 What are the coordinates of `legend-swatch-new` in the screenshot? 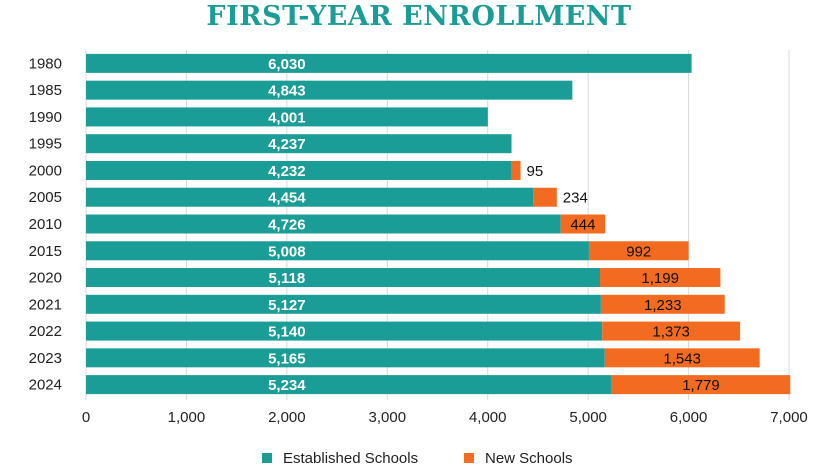 It's located at (469, 458).